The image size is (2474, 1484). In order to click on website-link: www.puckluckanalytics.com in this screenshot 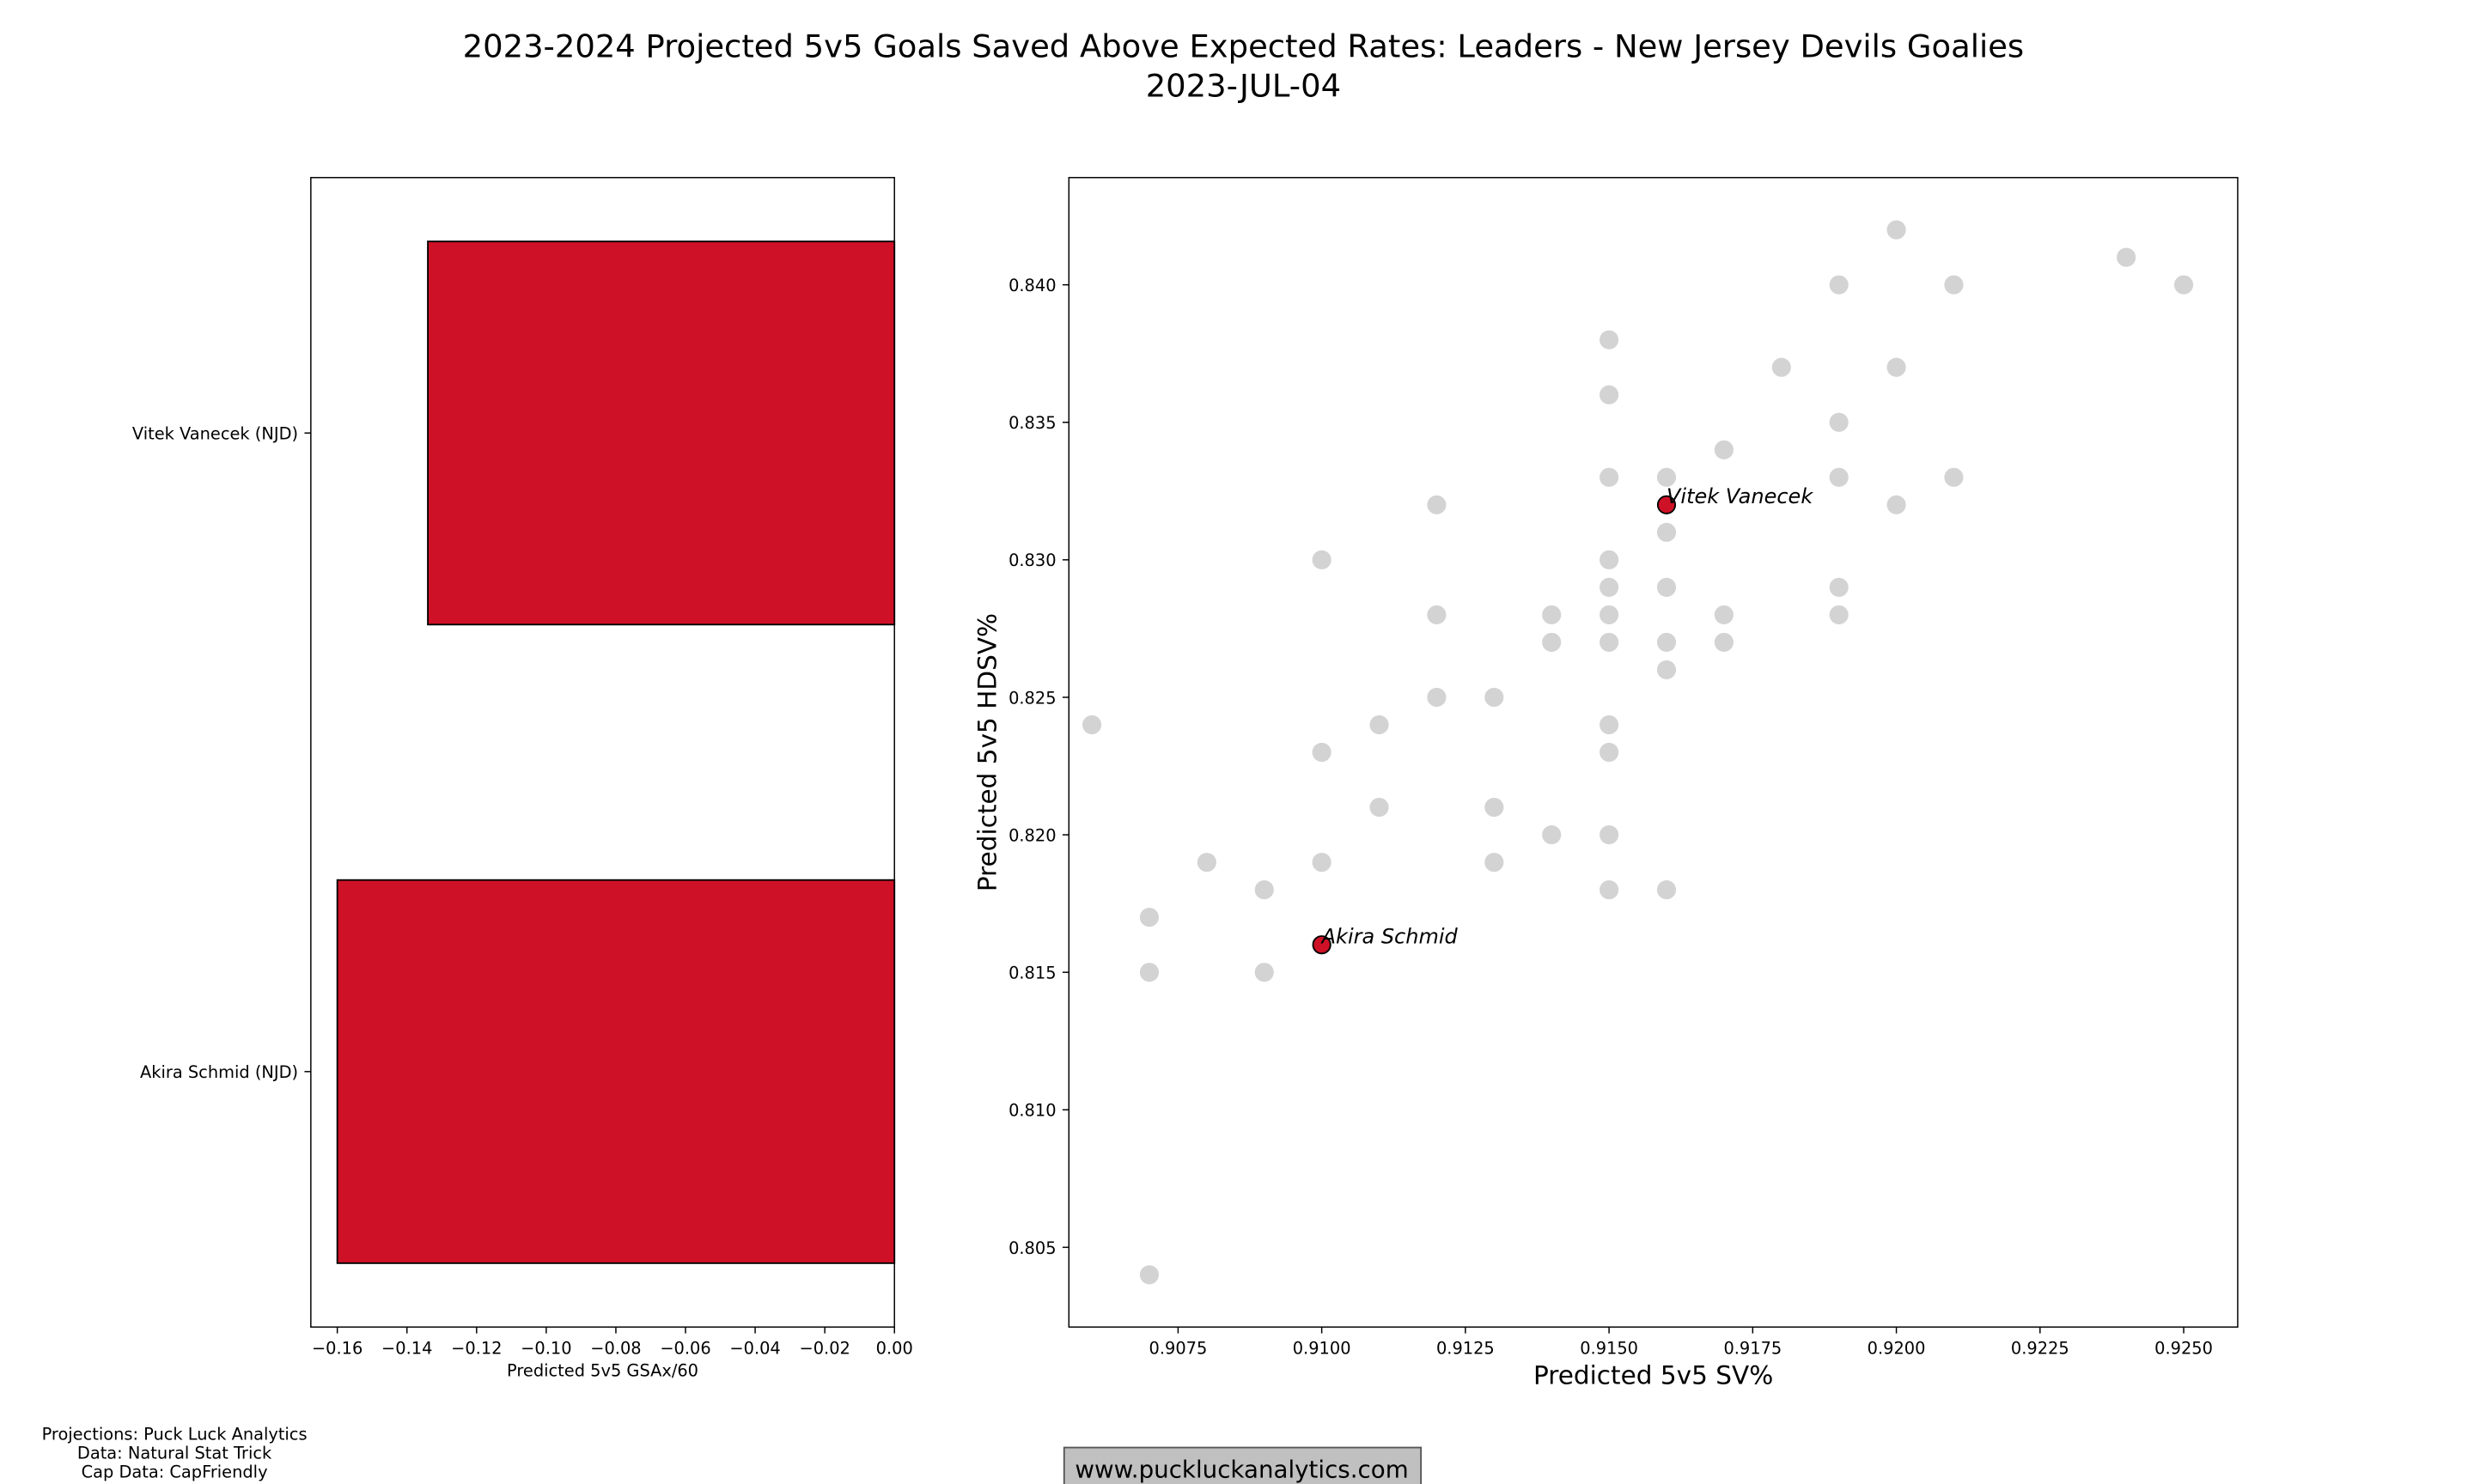, I will do `click(1241, 1470)`.